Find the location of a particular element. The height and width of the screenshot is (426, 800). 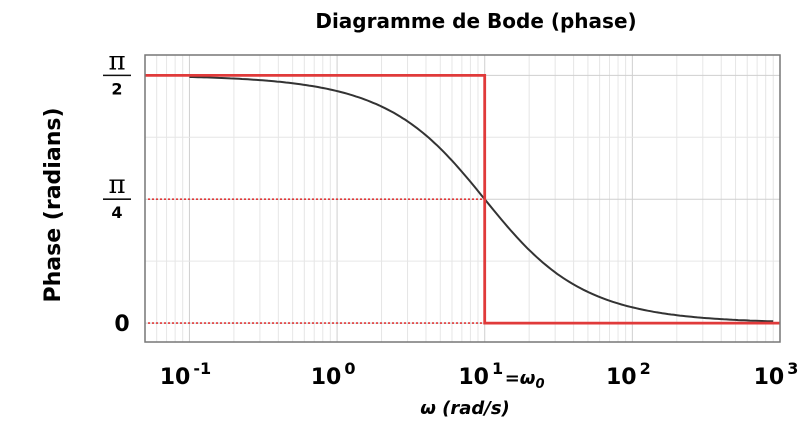

y-tick-denominator: 2 is located at coordinates (116, 88).